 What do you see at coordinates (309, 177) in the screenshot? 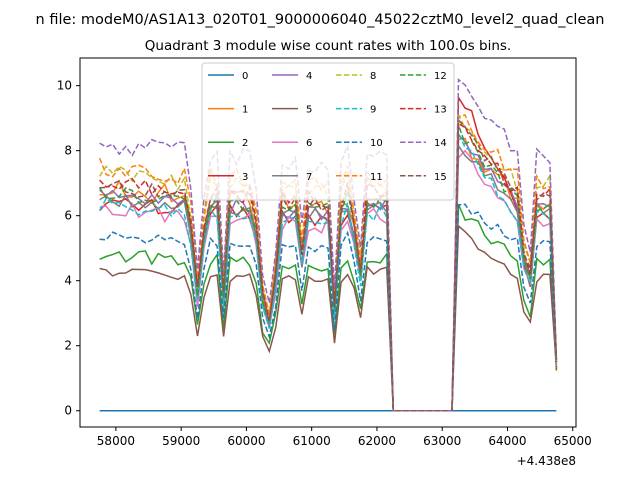
I see `legend-label-7: 7` at bounding box center [309, 177].